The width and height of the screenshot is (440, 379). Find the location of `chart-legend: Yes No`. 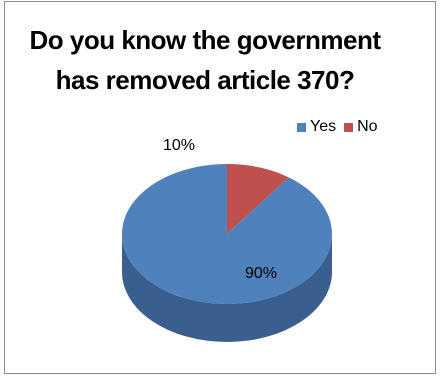

chart-legend: Yes No is located at coordinates (341, 127).